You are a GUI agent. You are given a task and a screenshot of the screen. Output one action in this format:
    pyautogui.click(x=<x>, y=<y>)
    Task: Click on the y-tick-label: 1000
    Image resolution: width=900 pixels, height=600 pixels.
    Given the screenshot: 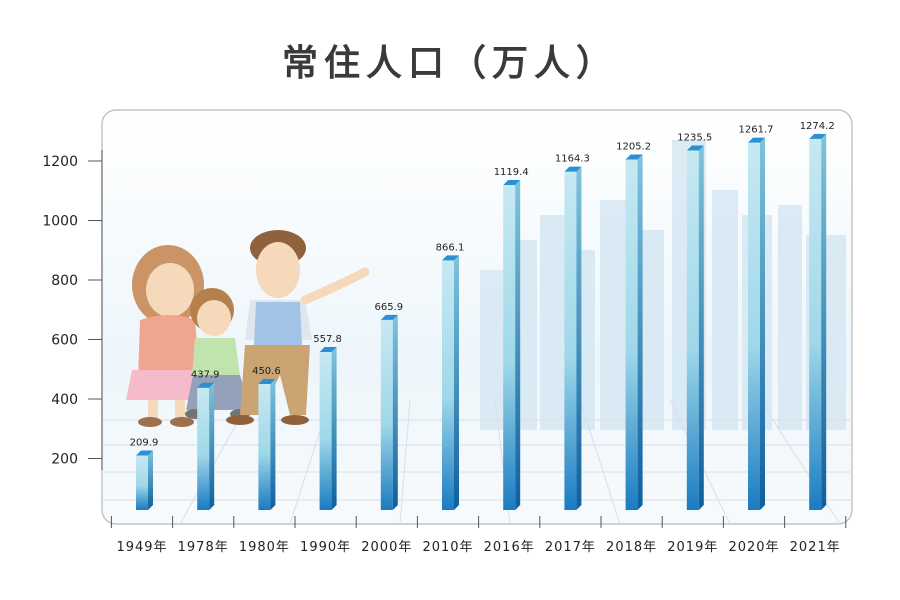 What is the action you would take?
    pyautogui.click(x=60, y=222)
    